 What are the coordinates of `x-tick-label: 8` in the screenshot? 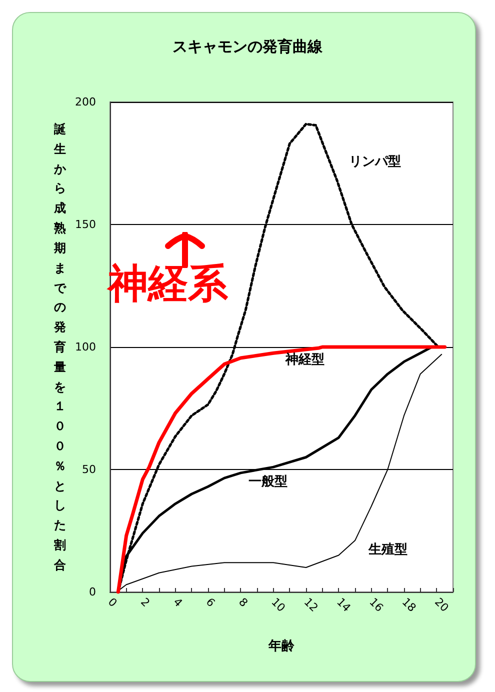 It's located at (243, 602).